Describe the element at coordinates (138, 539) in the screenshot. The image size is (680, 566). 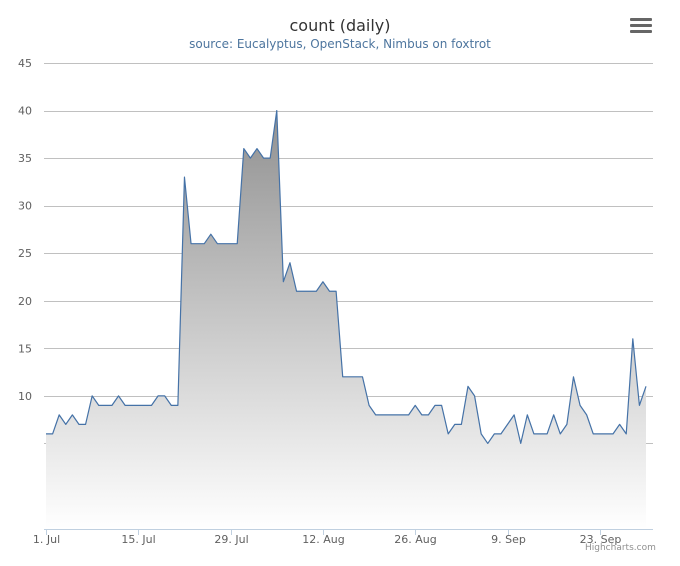
I see `x-tick-label: 15. Jul` at that location.